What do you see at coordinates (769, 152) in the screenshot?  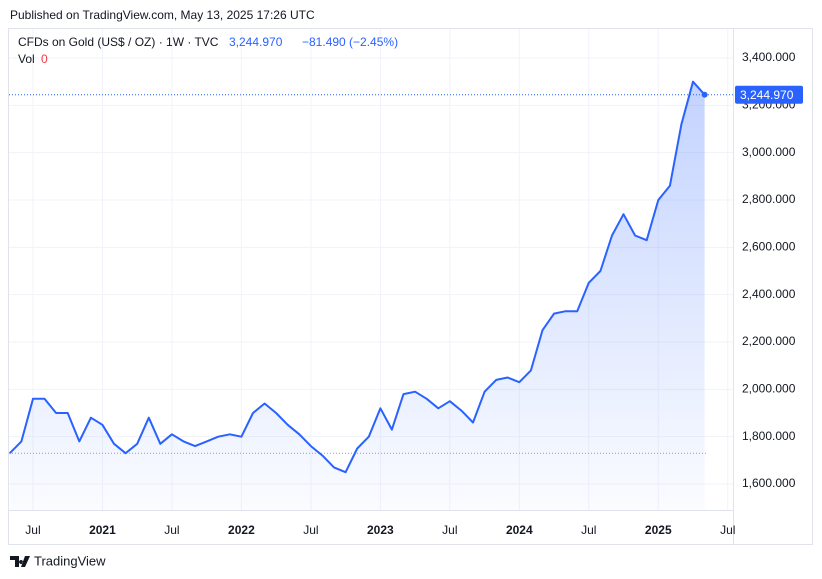 I see `y-tick-label: 3,000.000` at bounding box center [769, 152].